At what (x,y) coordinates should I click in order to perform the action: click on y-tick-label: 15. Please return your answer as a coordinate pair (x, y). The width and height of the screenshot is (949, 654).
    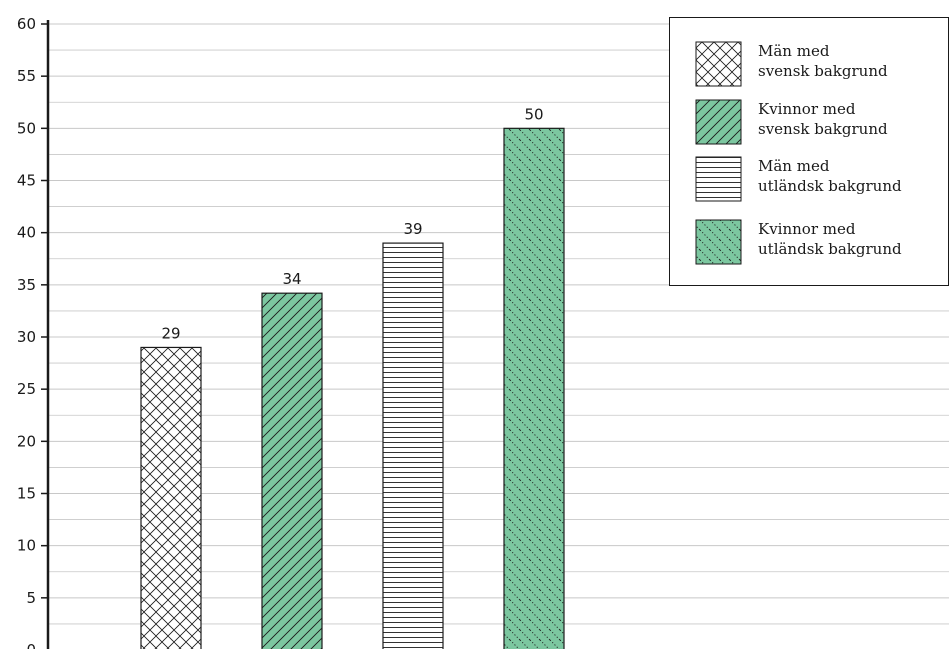
    Looking at the image, I should click on (26, 494).